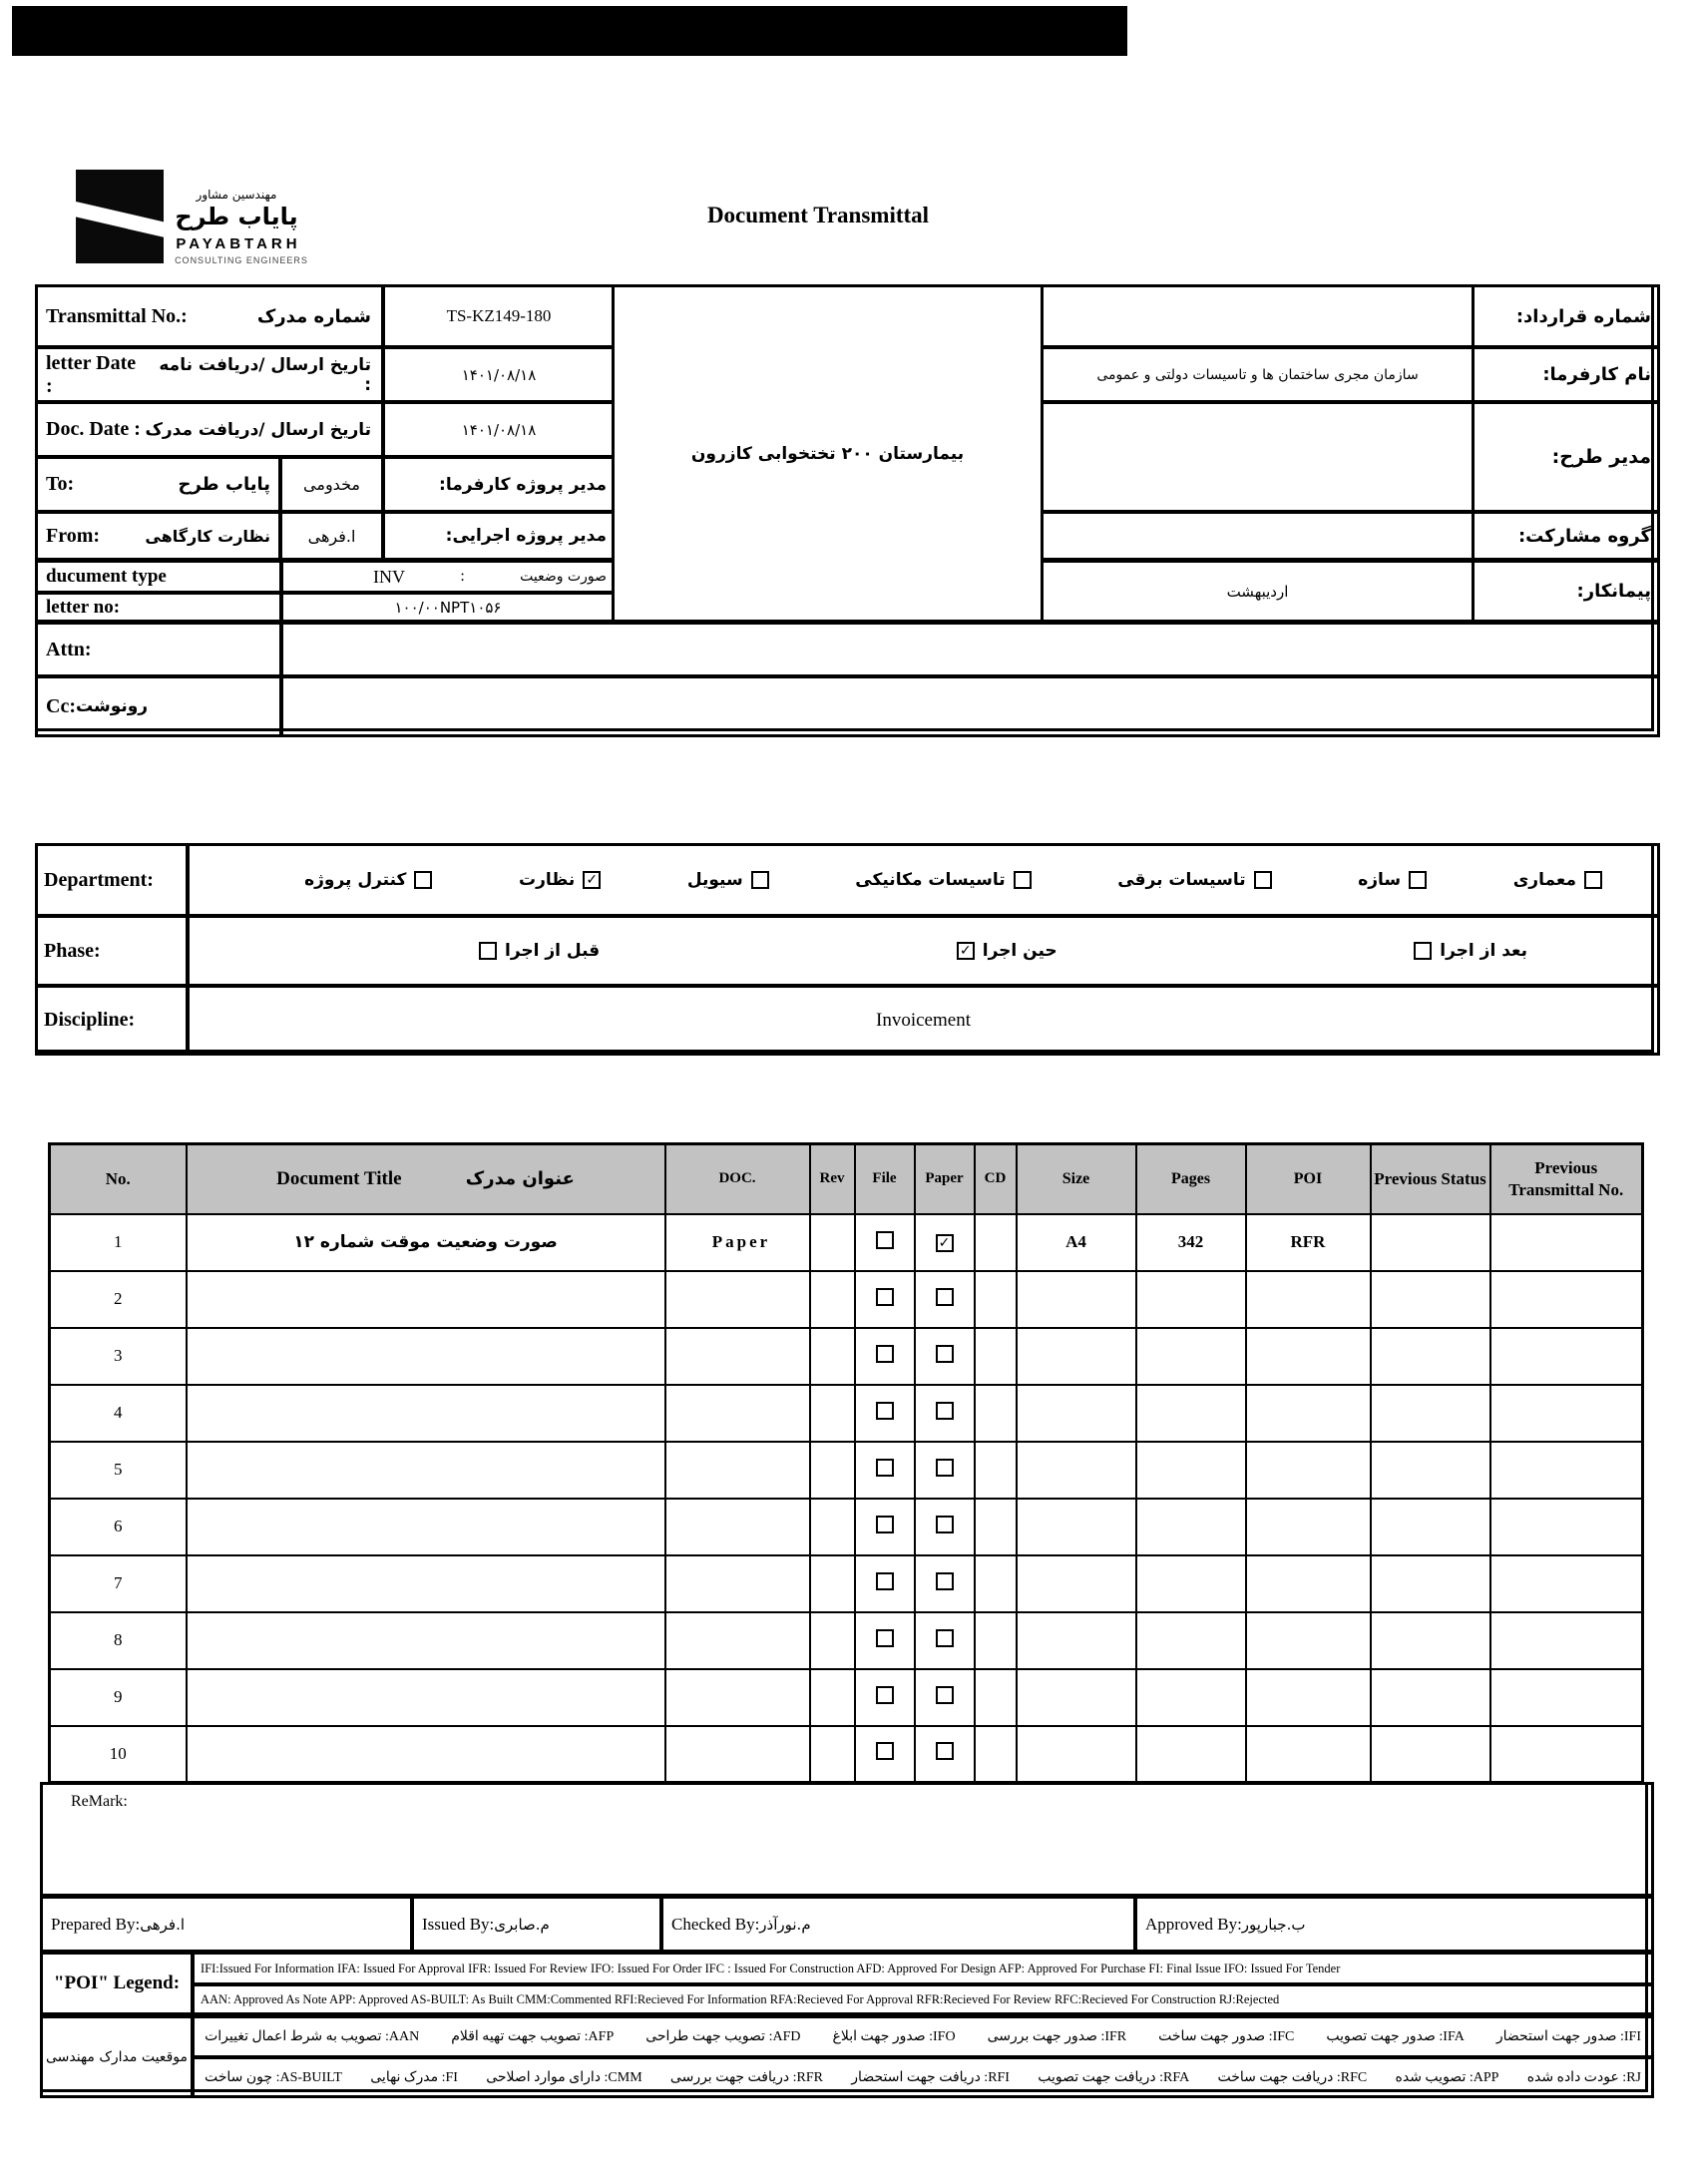  What do you see at coordinates (570, 31) in the screenshot?
I see `scan-artifact-bar` at bounding box center [570, 31].